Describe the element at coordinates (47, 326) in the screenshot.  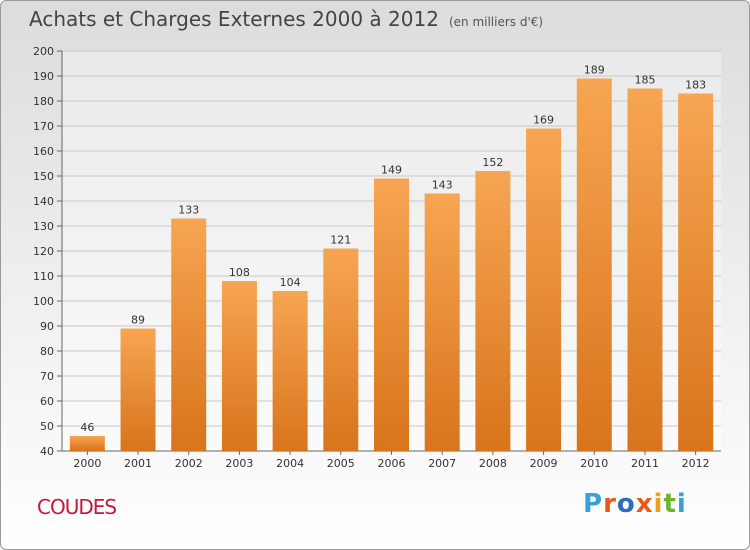
I see `y-tick-label: 90` at that location.